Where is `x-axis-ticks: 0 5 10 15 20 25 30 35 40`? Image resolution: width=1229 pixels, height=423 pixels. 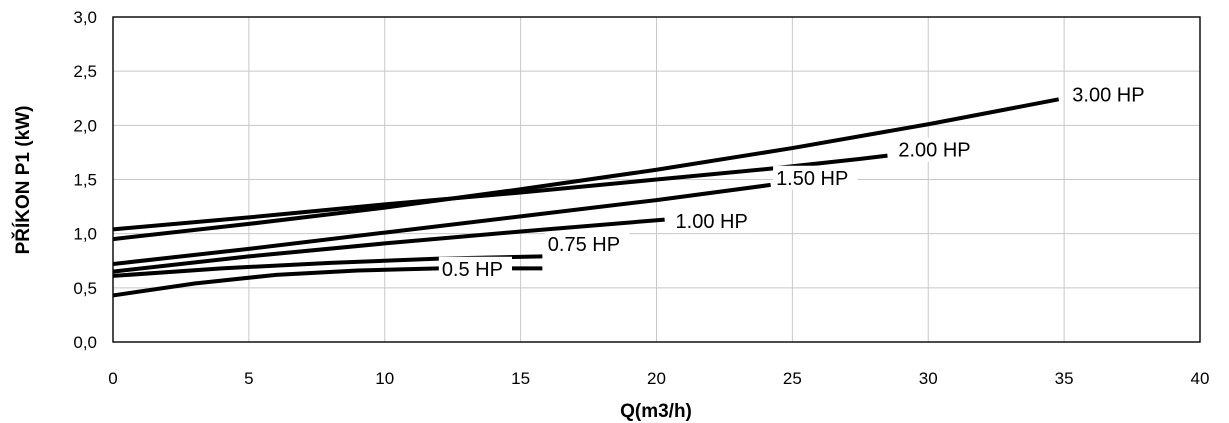
x-axis-ticks: 0 5 10 15 20 25 30 35 40 is located at coordinates (658, 378).